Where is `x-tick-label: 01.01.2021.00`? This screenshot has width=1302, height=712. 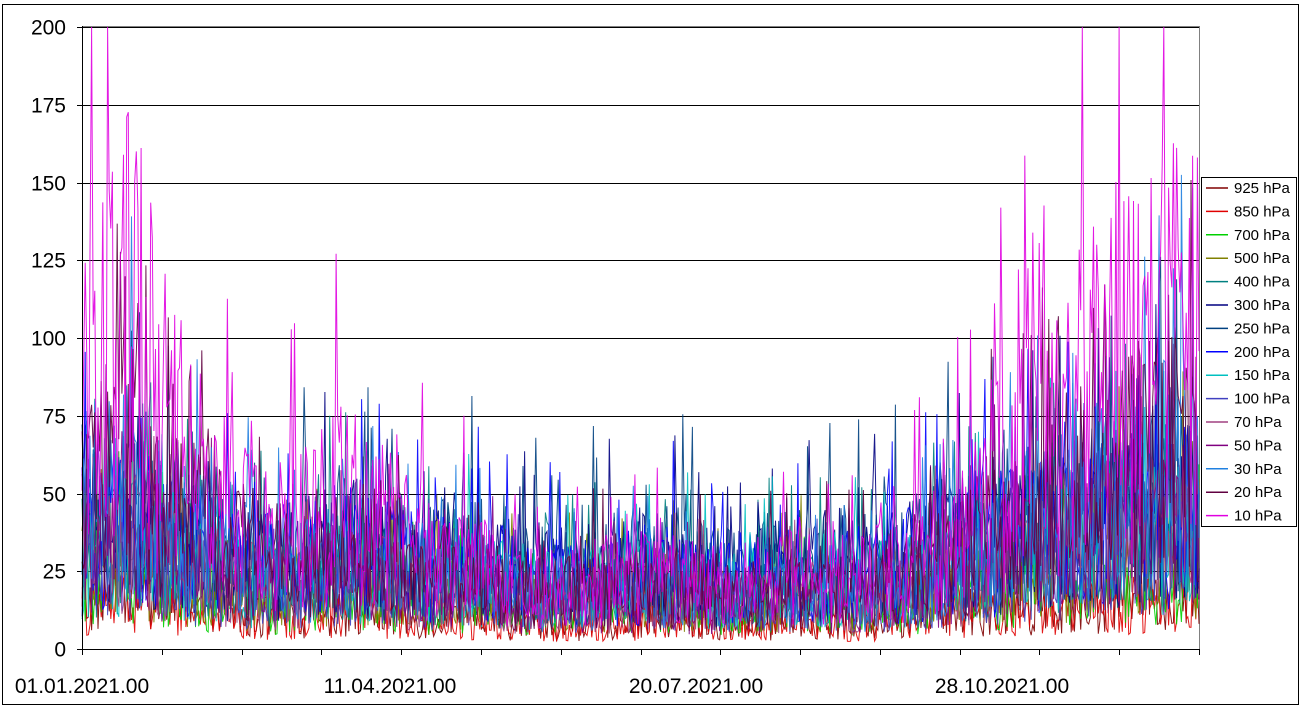
x-tick-label: 01.01.2021.00 is located at coordinates (82, 686).